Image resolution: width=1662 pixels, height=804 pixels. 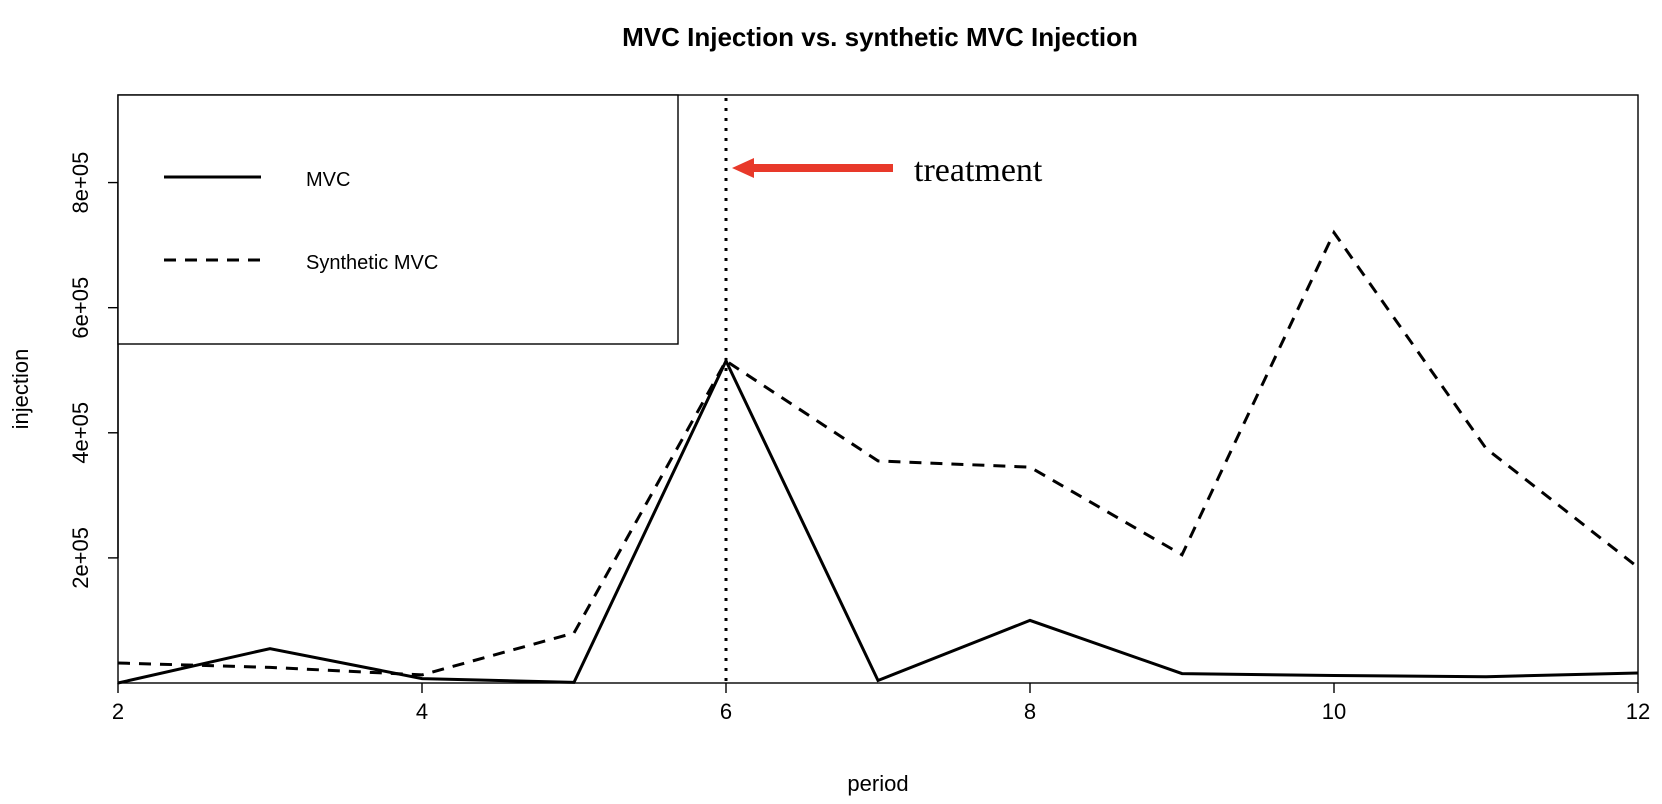 I want to click on legend-label-mvc: MVC, so click(x=328, y=180).